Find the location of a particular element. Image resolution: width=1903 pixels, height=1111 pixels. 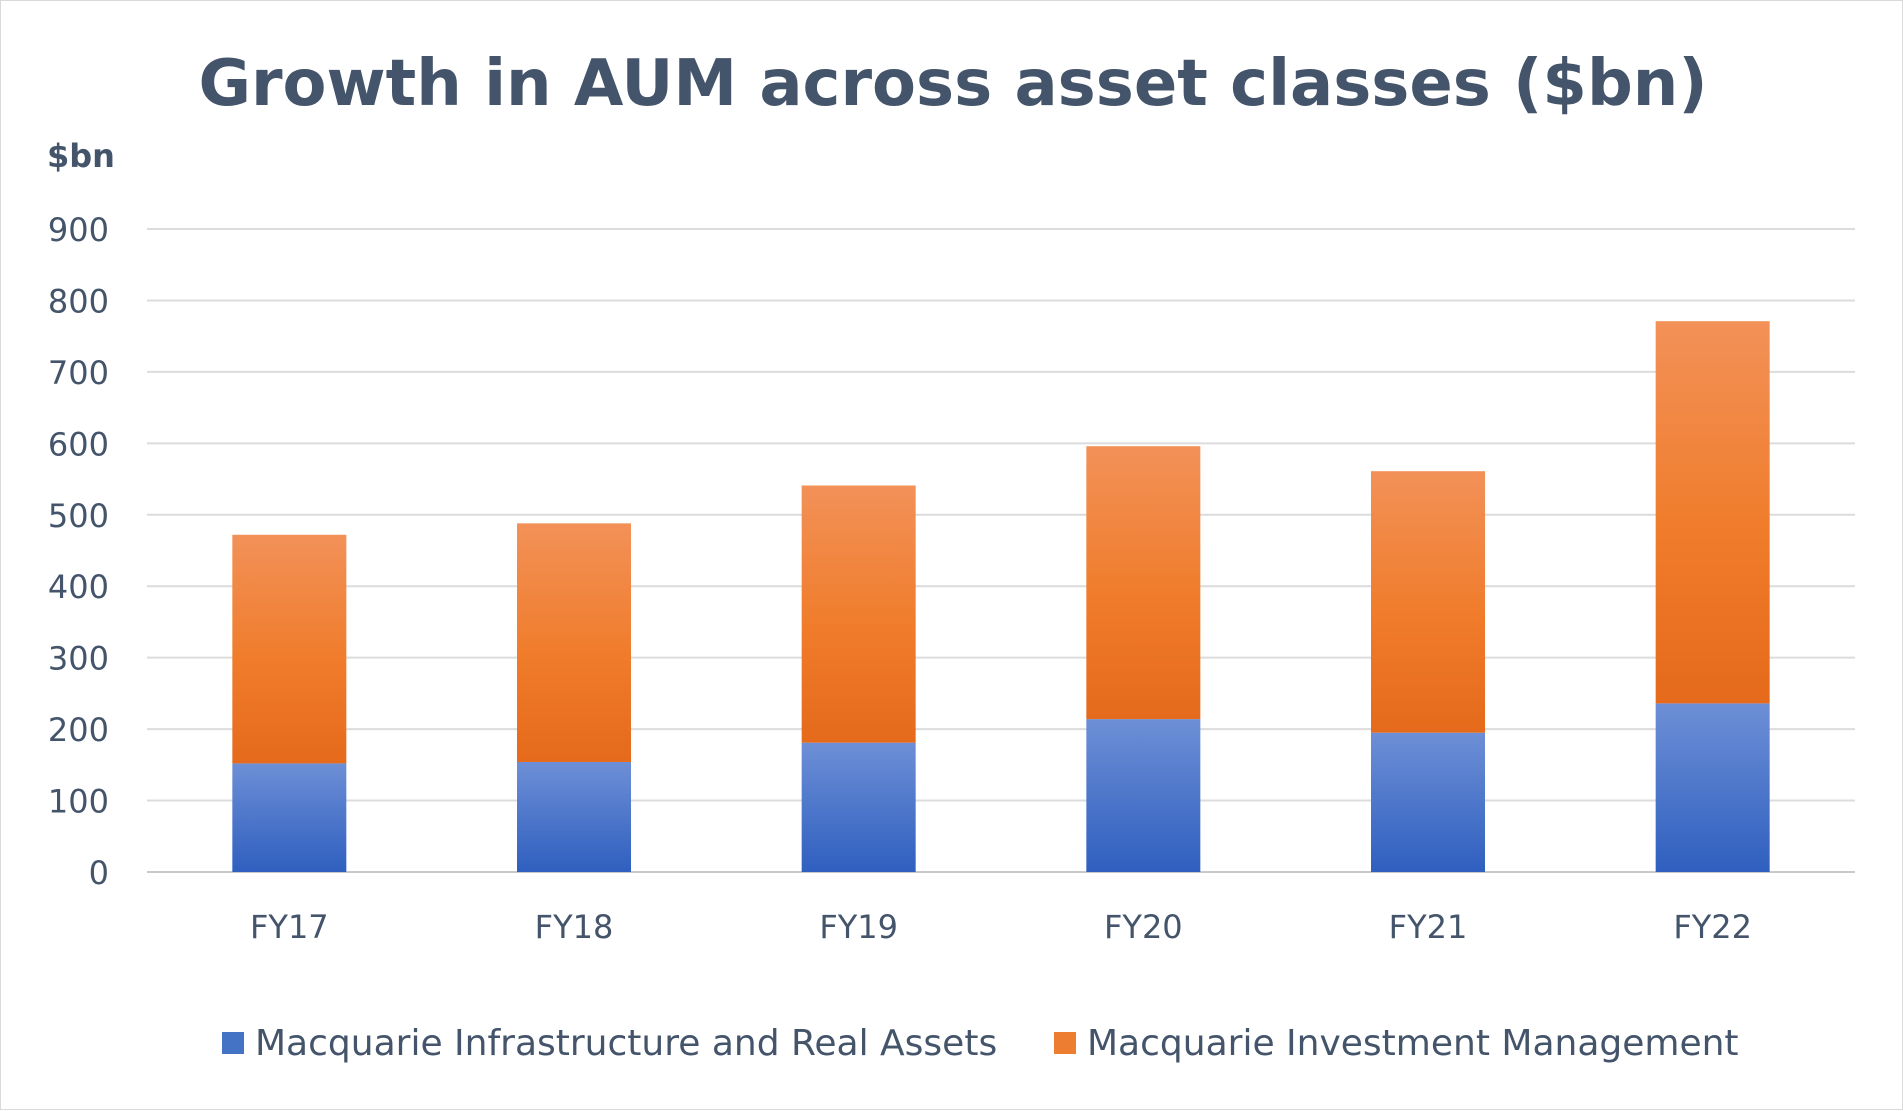

y-tick-label: 200 is located at coordinates (78, 730).